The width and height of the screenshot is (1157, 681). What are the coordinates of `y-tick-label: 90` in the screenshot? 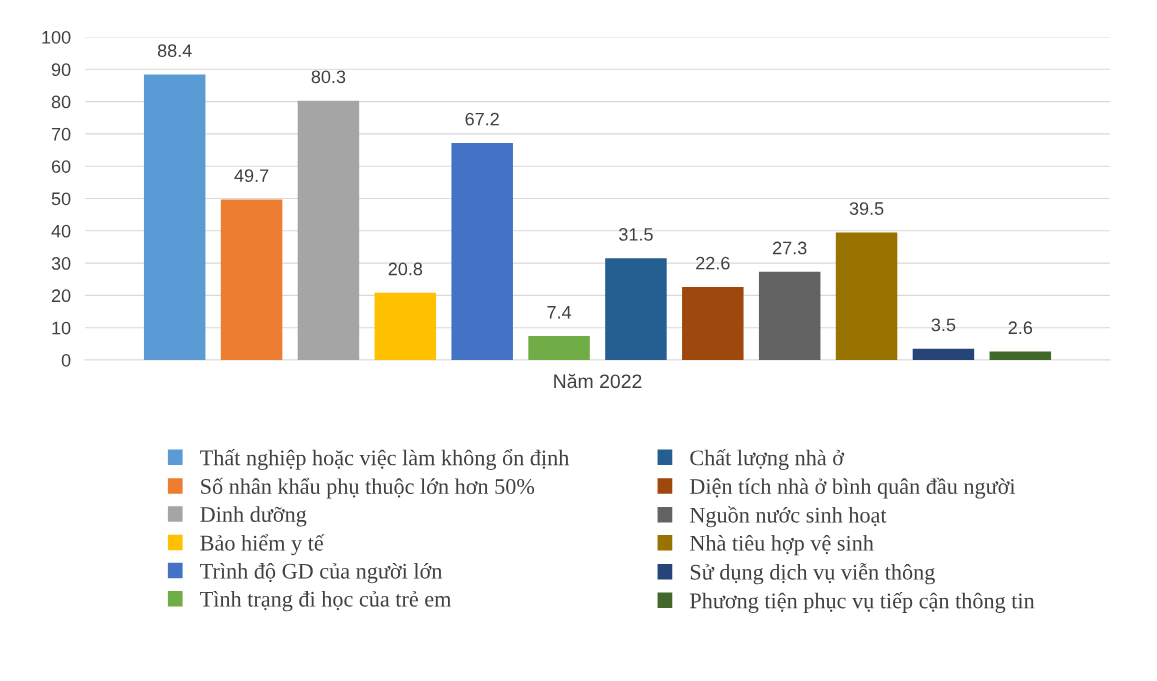 It's located at (61, 70).